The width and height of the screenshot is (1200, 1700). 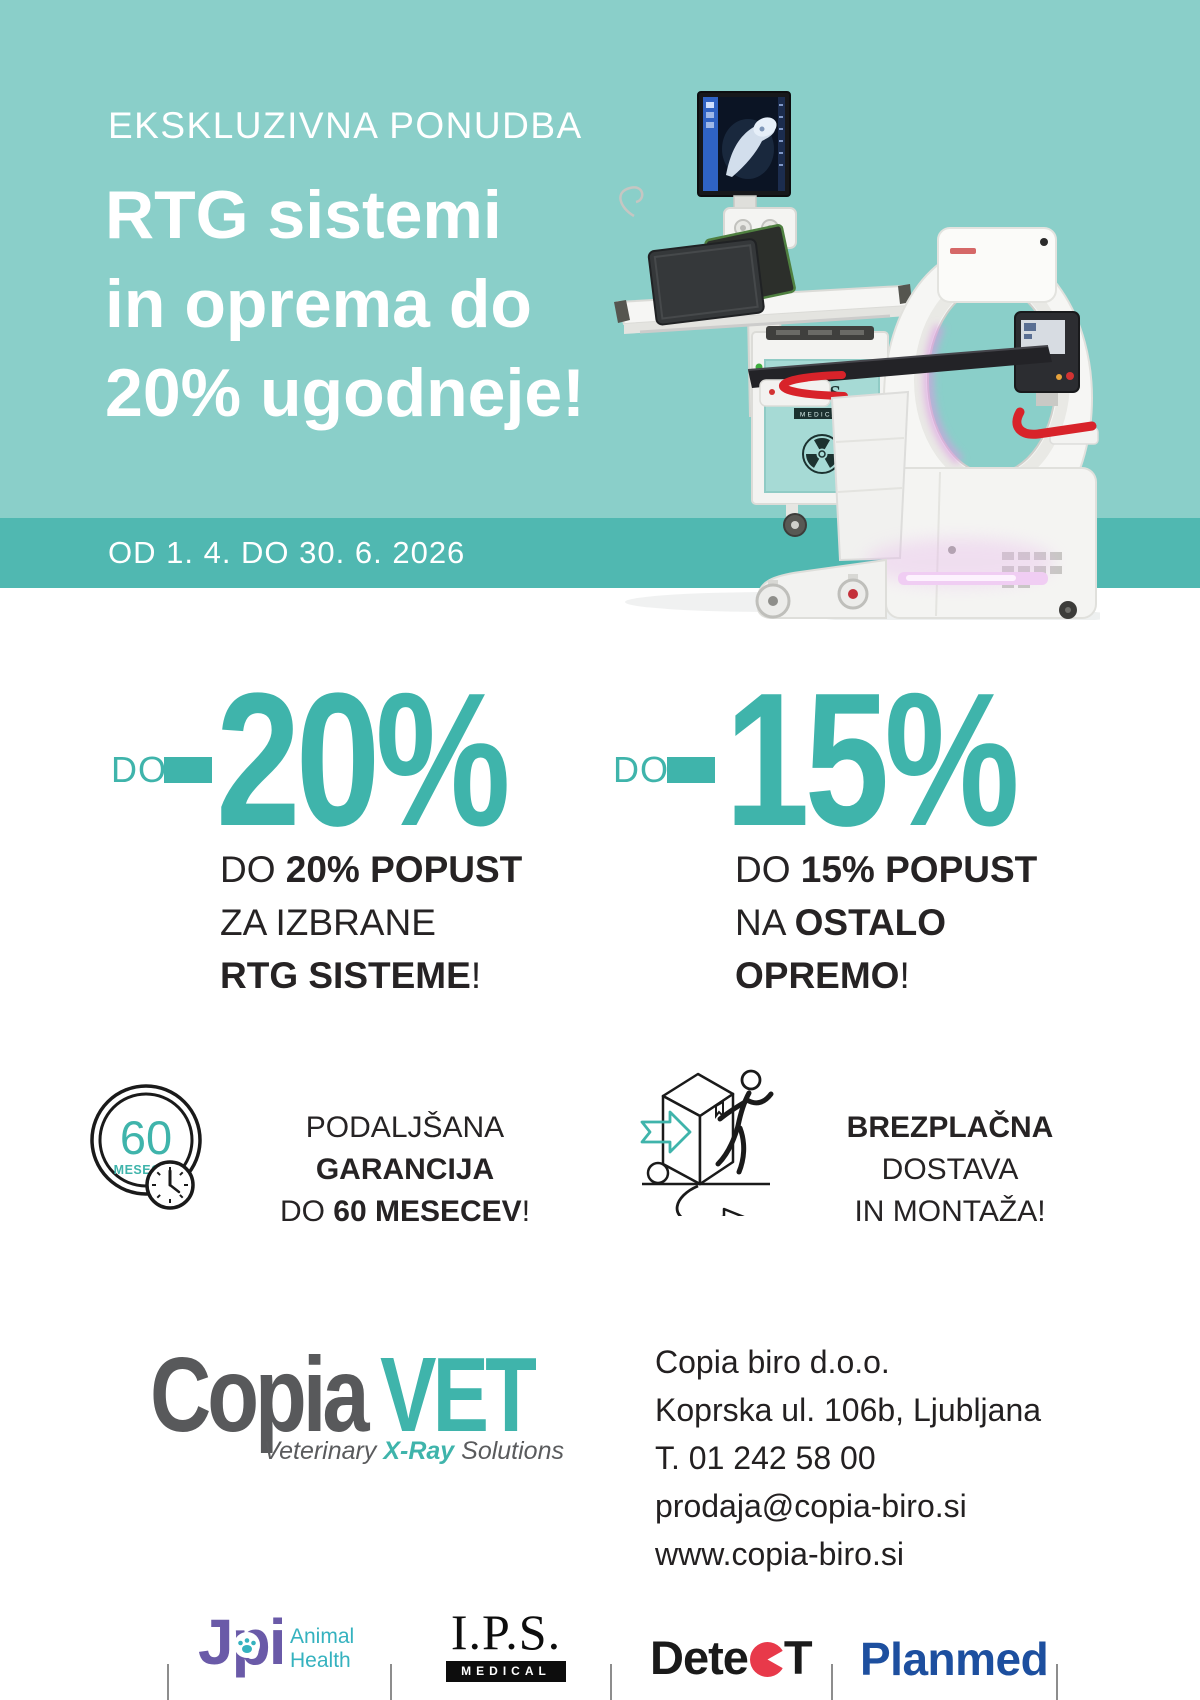 What do you see at coordinates (817, 975) in the screenshot?
I see `discount-right-line3-bold: OPREMO` at bounding box center [817, 975].